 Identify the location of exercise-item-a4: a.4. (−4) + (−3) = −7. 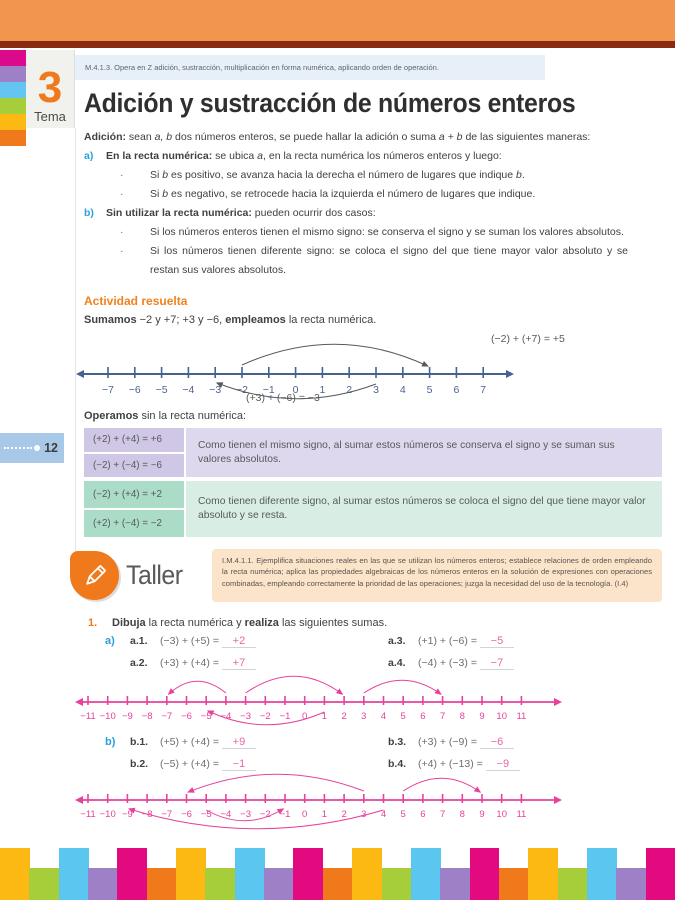
(451, 663).